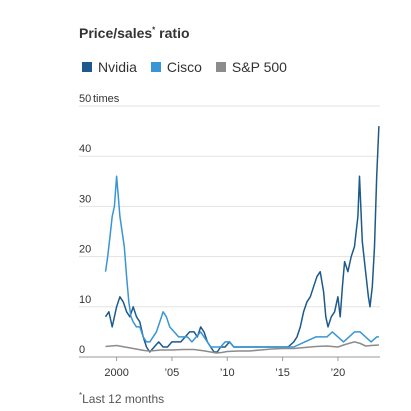  What do you see at coordinates (82, 350) in the screenshot?
I see `y-tick-label-0: 0` at bounding box center [82, 350].